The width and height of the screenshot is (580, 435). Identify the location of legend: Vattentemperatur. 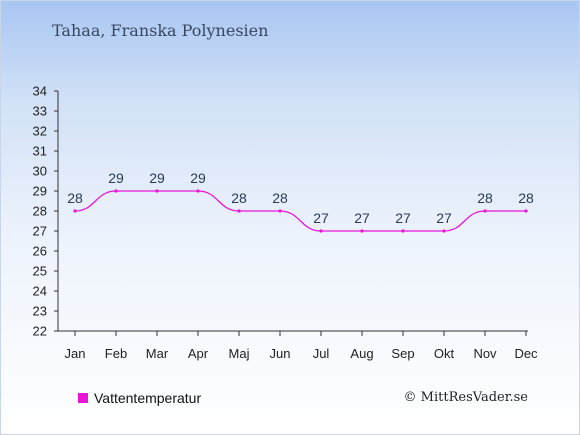
(139, 398).